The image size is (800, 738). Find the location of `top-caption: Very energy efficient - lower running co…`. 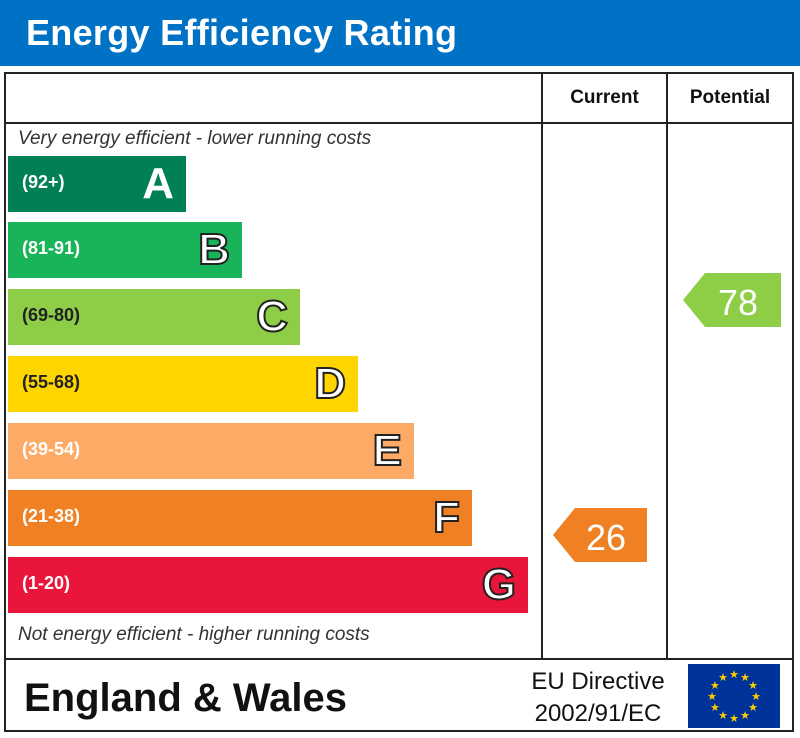

top-caption: Very energy efficient - lower running co… is located at coordinates (195, 138).